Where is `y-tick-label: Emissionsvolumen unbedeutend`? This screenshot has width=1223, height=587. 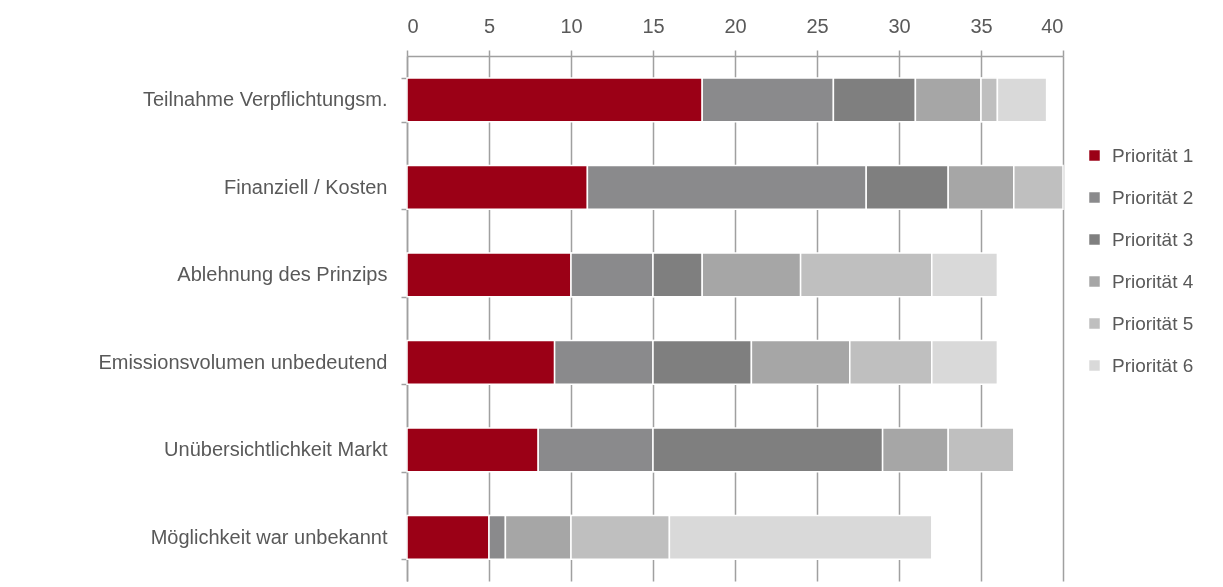
y-tick-label: Emissionsvolumen unbedeutend is located at coordinates (243, 361).